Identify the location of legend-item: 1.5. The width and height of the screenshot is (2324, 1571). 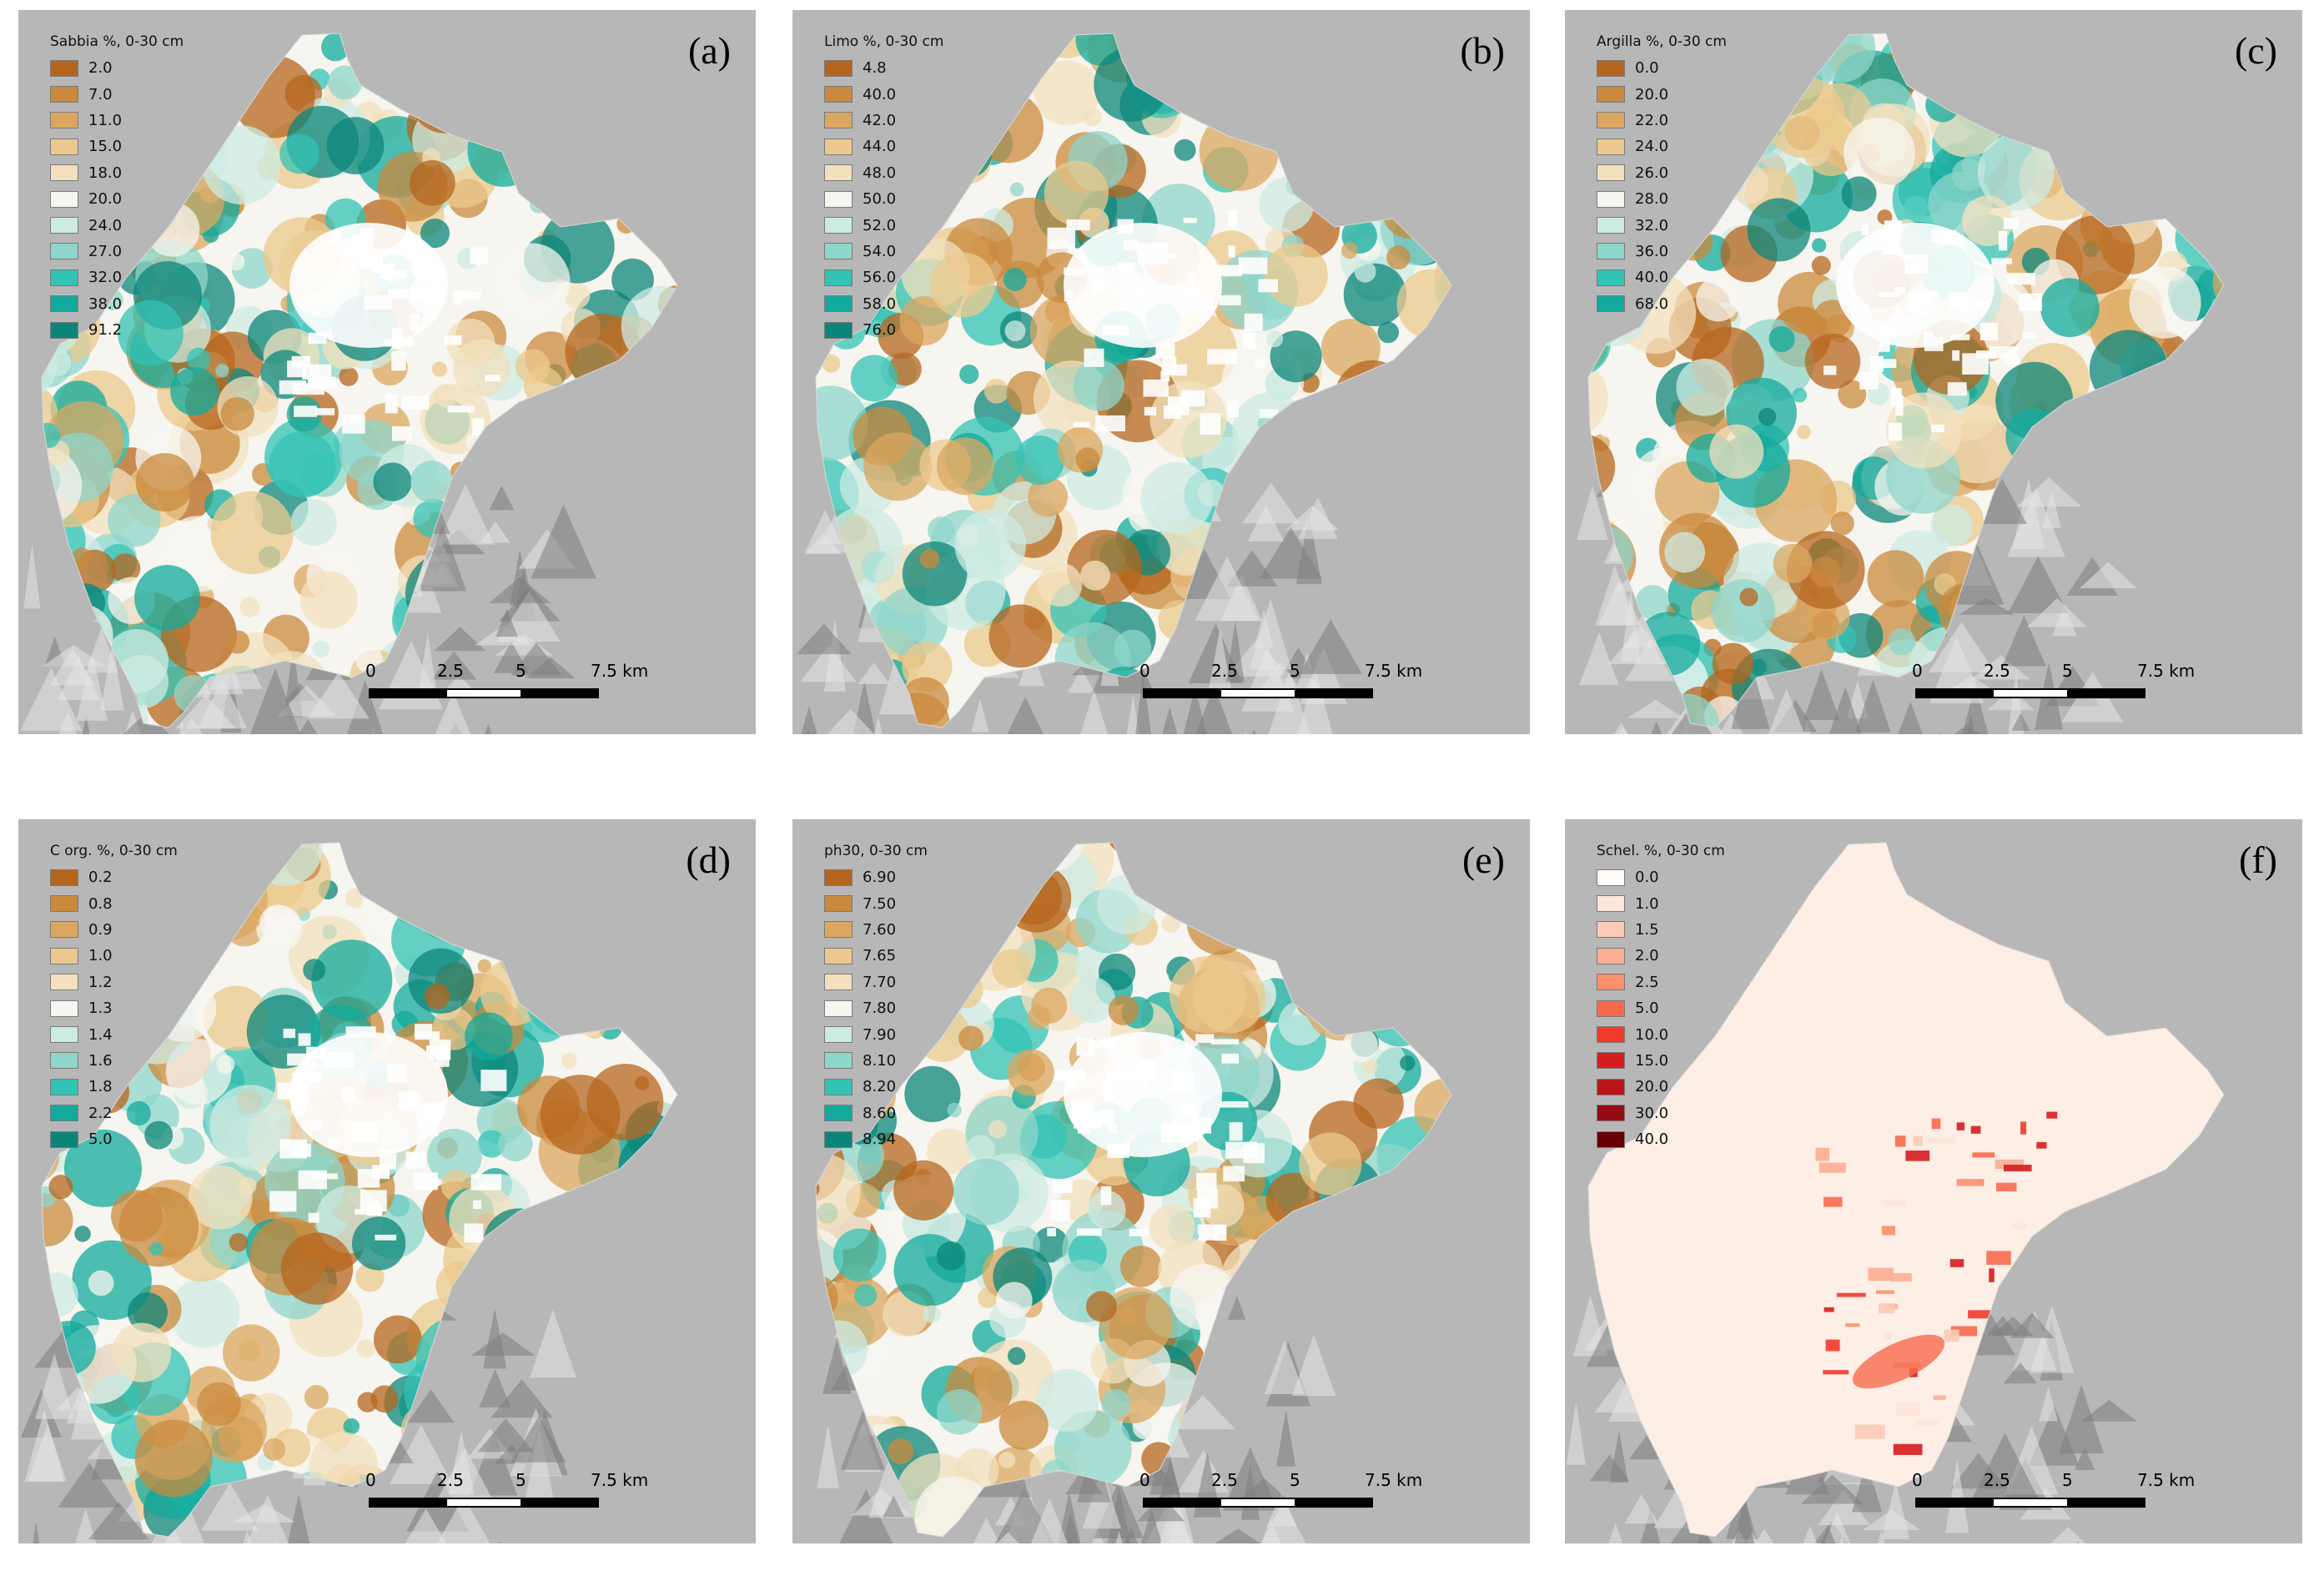
(1661, 930).